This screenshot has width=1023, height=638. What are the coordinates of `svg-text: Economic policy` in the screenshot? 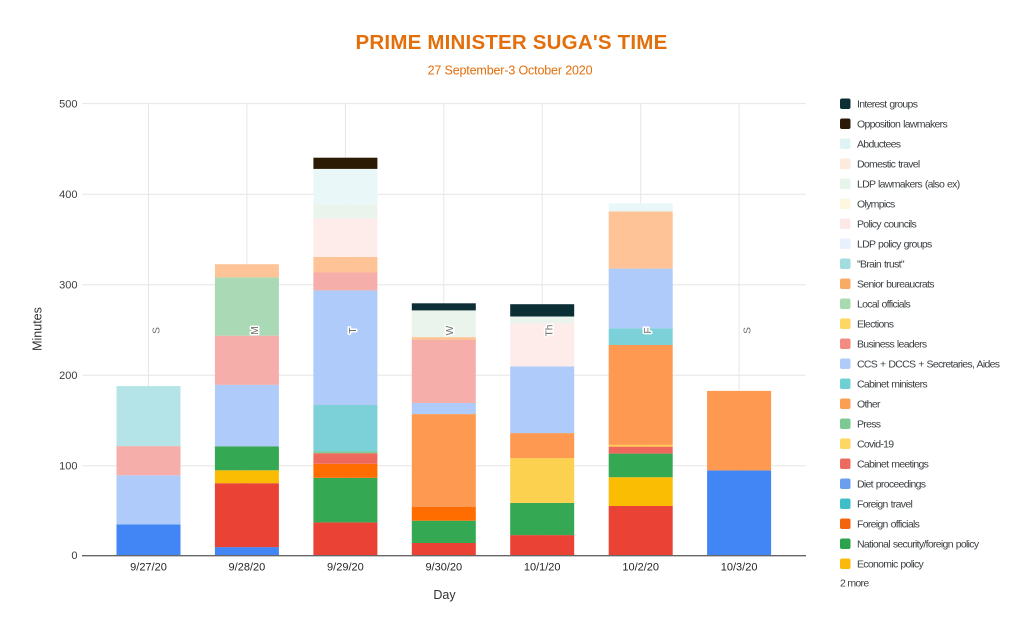 It's located at (891, 565).